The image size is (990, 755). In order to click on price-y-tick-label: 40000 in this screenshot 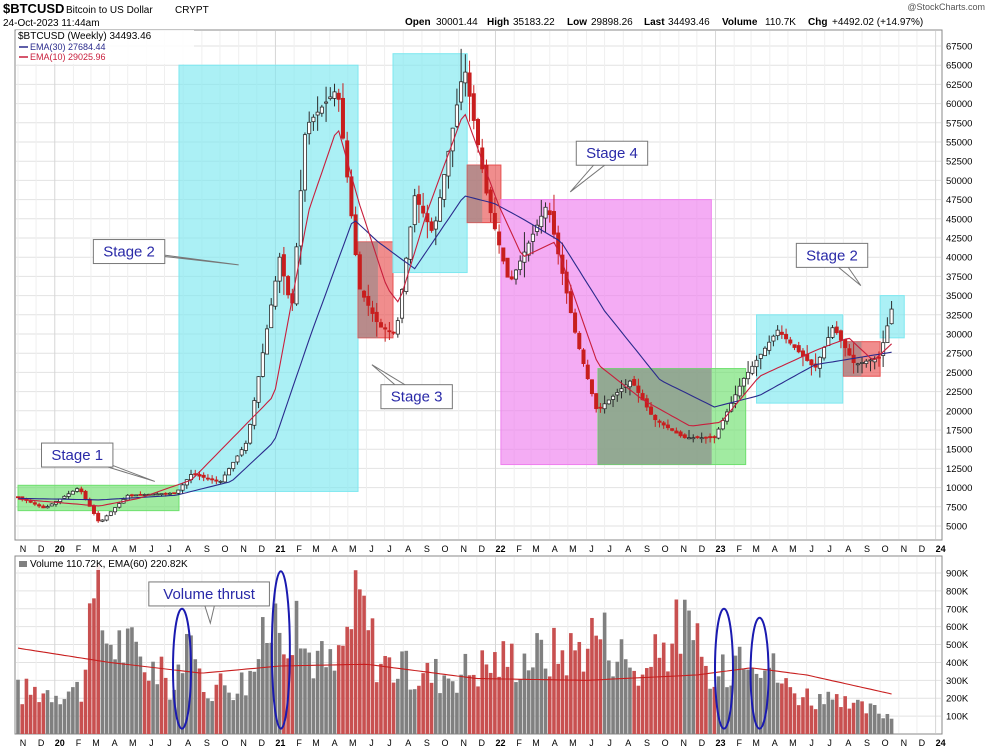, I will do `click(959, 258)`.